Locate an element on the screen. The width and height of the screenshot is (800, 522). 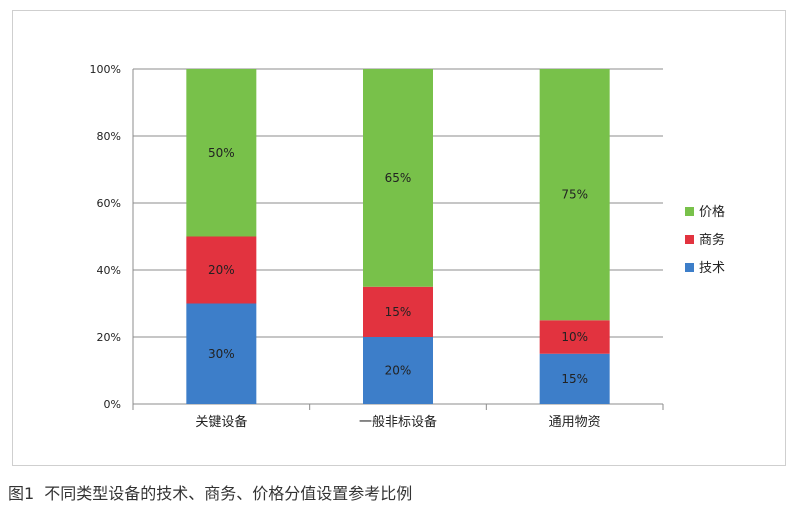
figure-caption: 图1 不同类型设备的技术、商务、价格分值设置参考比例 is located at coordinates (210, 492).